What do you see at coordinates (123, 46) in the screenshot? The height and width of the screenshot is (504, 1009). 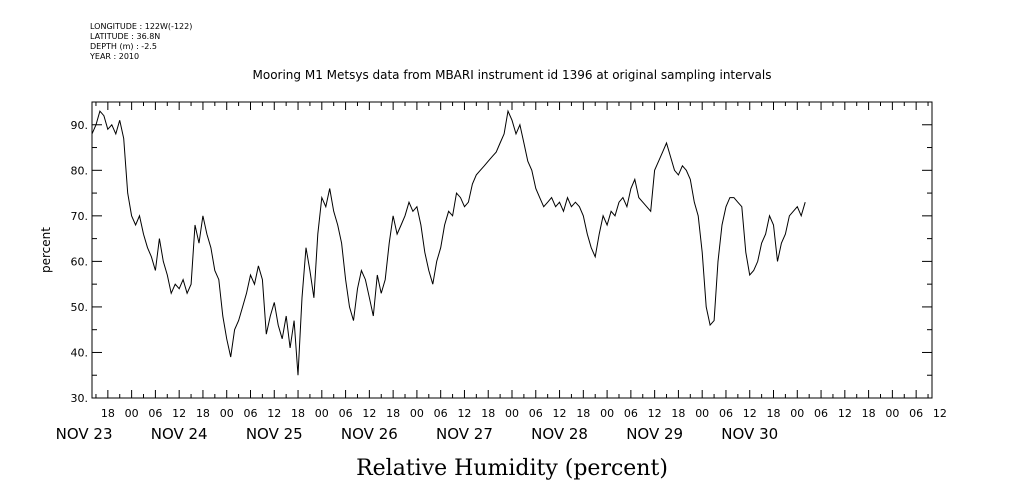 I see `meta-depth: DEPTH (m) : -2.5` at bounding box center [123, 46].